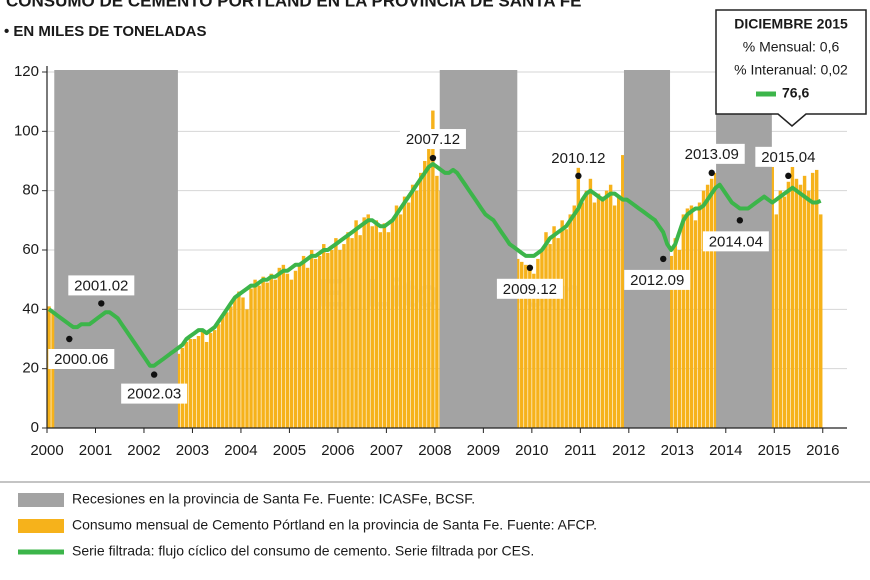 This screenshot has height=580, width=870. Describe the element at coordinates (483, 450) in the screenshot. I see `x-tick-label: 2009` at that location.